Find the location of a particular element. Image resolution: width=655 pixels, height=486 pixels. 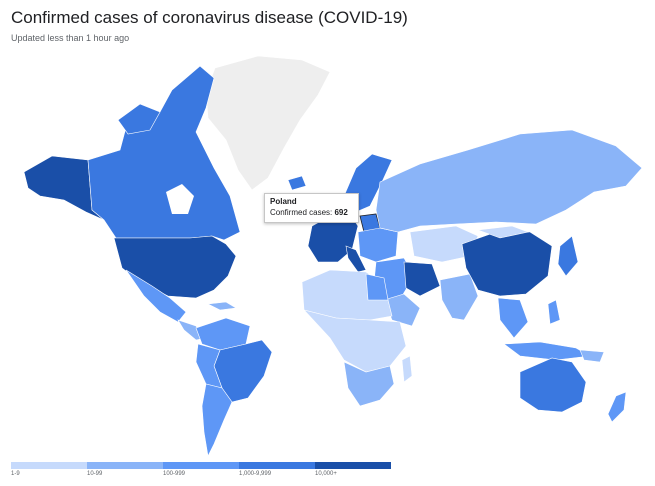

region-south-asia is located at coordinates (459, 297).